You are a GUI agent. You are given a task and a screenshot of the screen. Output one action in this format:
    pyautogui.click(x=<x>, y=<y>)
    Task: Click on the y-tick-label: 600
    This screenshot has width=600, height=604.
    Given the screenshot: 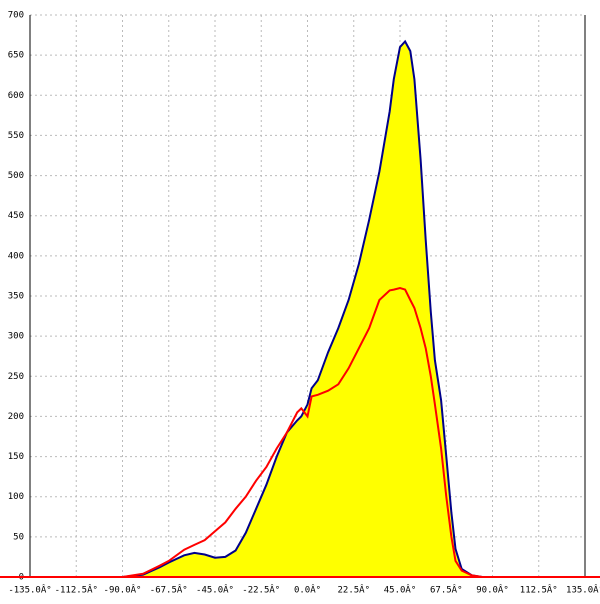 What is the action you would take?
    pyautogui.click(x=16, y=96)
    